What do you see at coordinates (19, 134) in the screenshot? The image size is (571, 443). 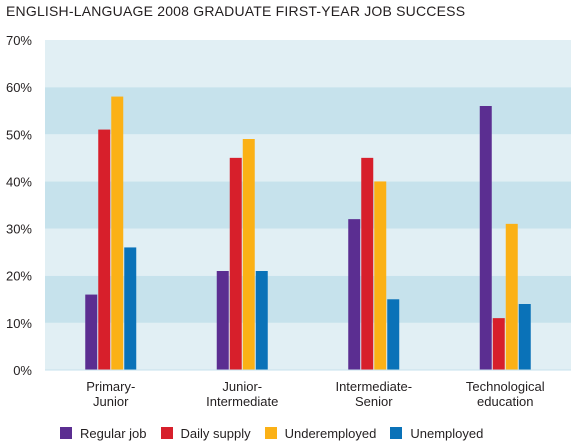 I see `y-tick-label: 50%` at bounding box center [19, 134].